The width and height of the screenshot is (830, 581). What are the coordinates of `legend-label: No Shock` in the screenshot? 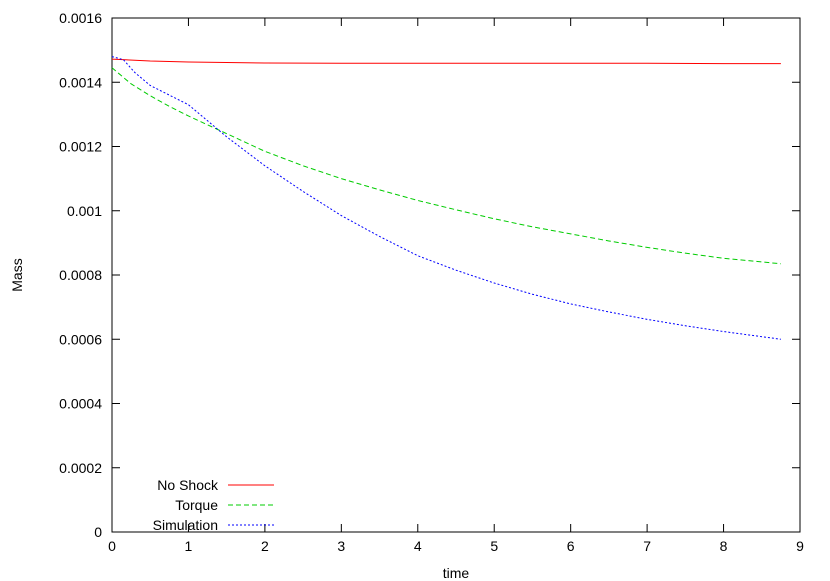 It's located at (188, 485).